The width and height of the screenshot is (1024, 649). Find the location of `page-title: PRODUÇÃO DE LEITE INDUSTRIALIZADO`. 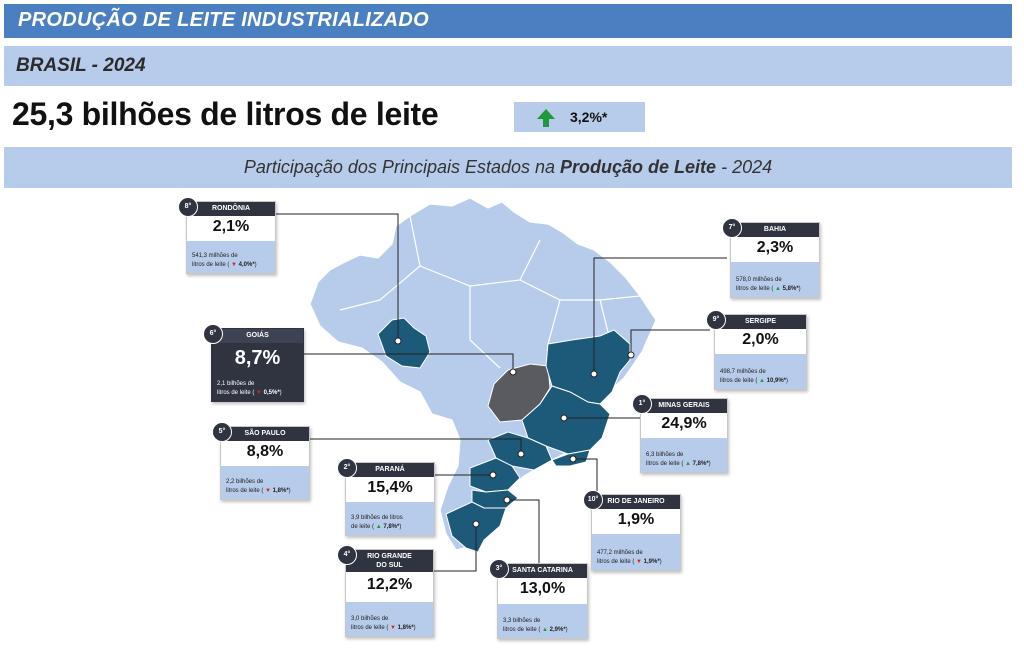

page-title: PRODUÇÃO DE LEITE INDUSTRIALIZADO is located at coordinates (224, 20).